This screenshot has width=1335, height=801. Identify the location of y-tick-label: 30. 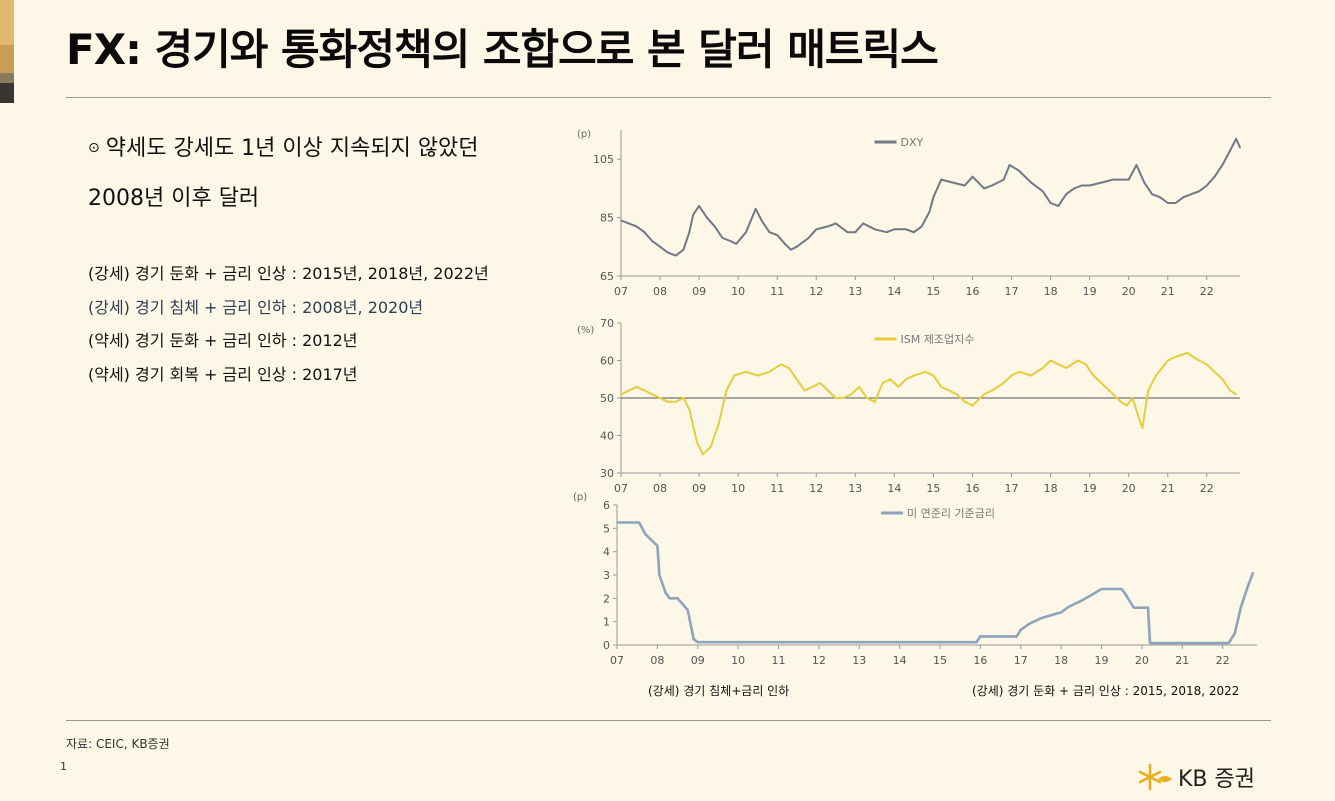
(607, 473).